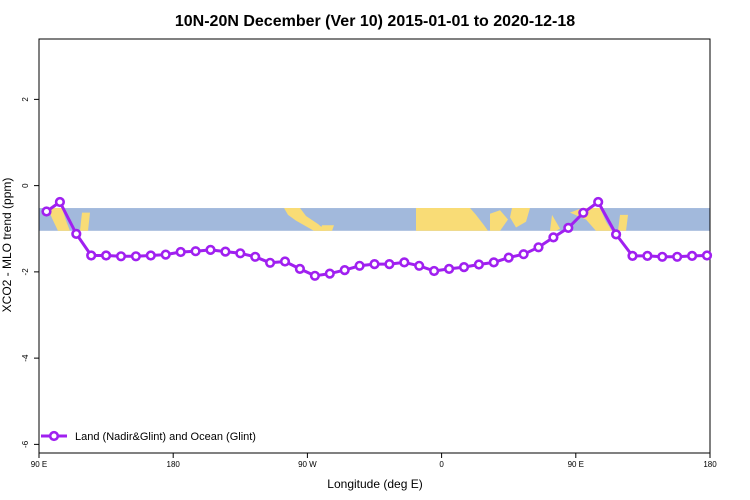 This screenshot has height=500, width=750. Describe the element at coordinates (25, 444) in the screenshot. I see `y-tick-label-4: -6` at that location.